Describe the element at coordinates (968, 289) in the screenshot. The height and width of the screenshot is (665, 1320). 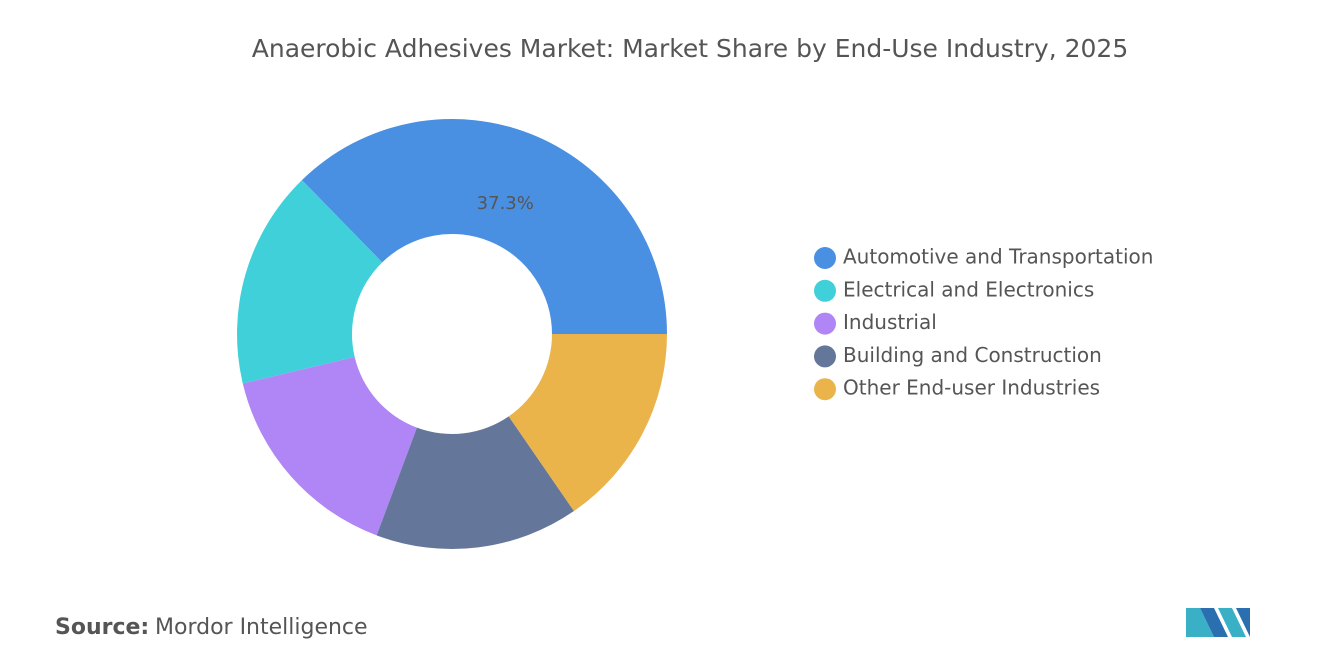
I see `legend-label: Electrical and Electronics` at that location.